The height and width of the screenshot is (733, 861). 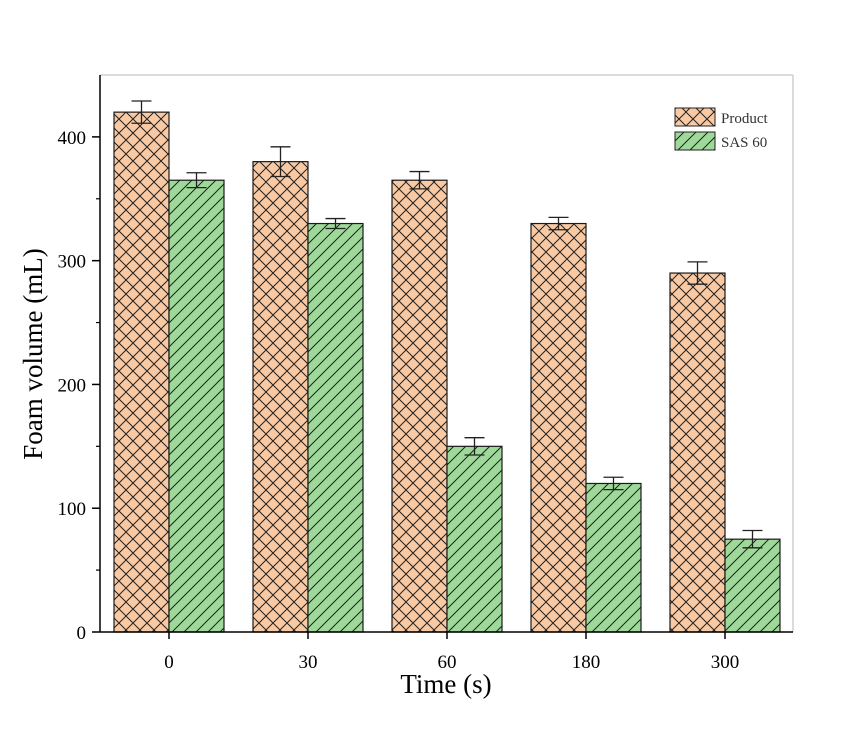 I want to click on y-tick-label-400: 400, so click(x=72, y=138).